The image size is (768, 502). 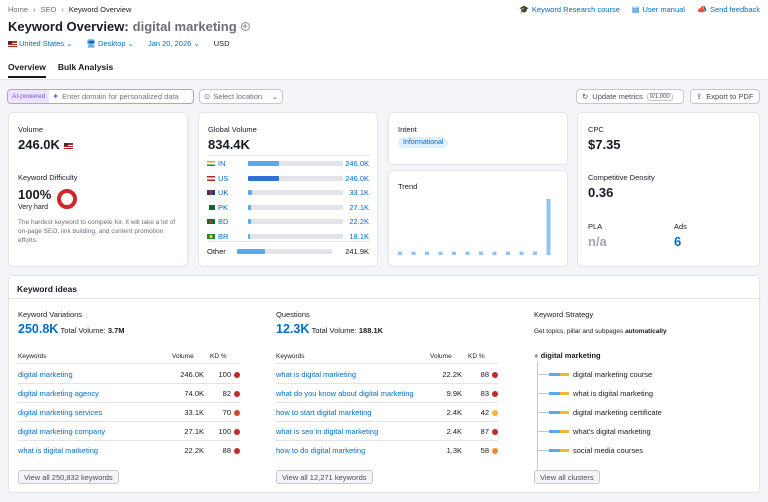 What do you see at coordinates (658, 9) in the screenshot?
I see `manual-link: ▤ User manual` at bounding box center [658, 9].